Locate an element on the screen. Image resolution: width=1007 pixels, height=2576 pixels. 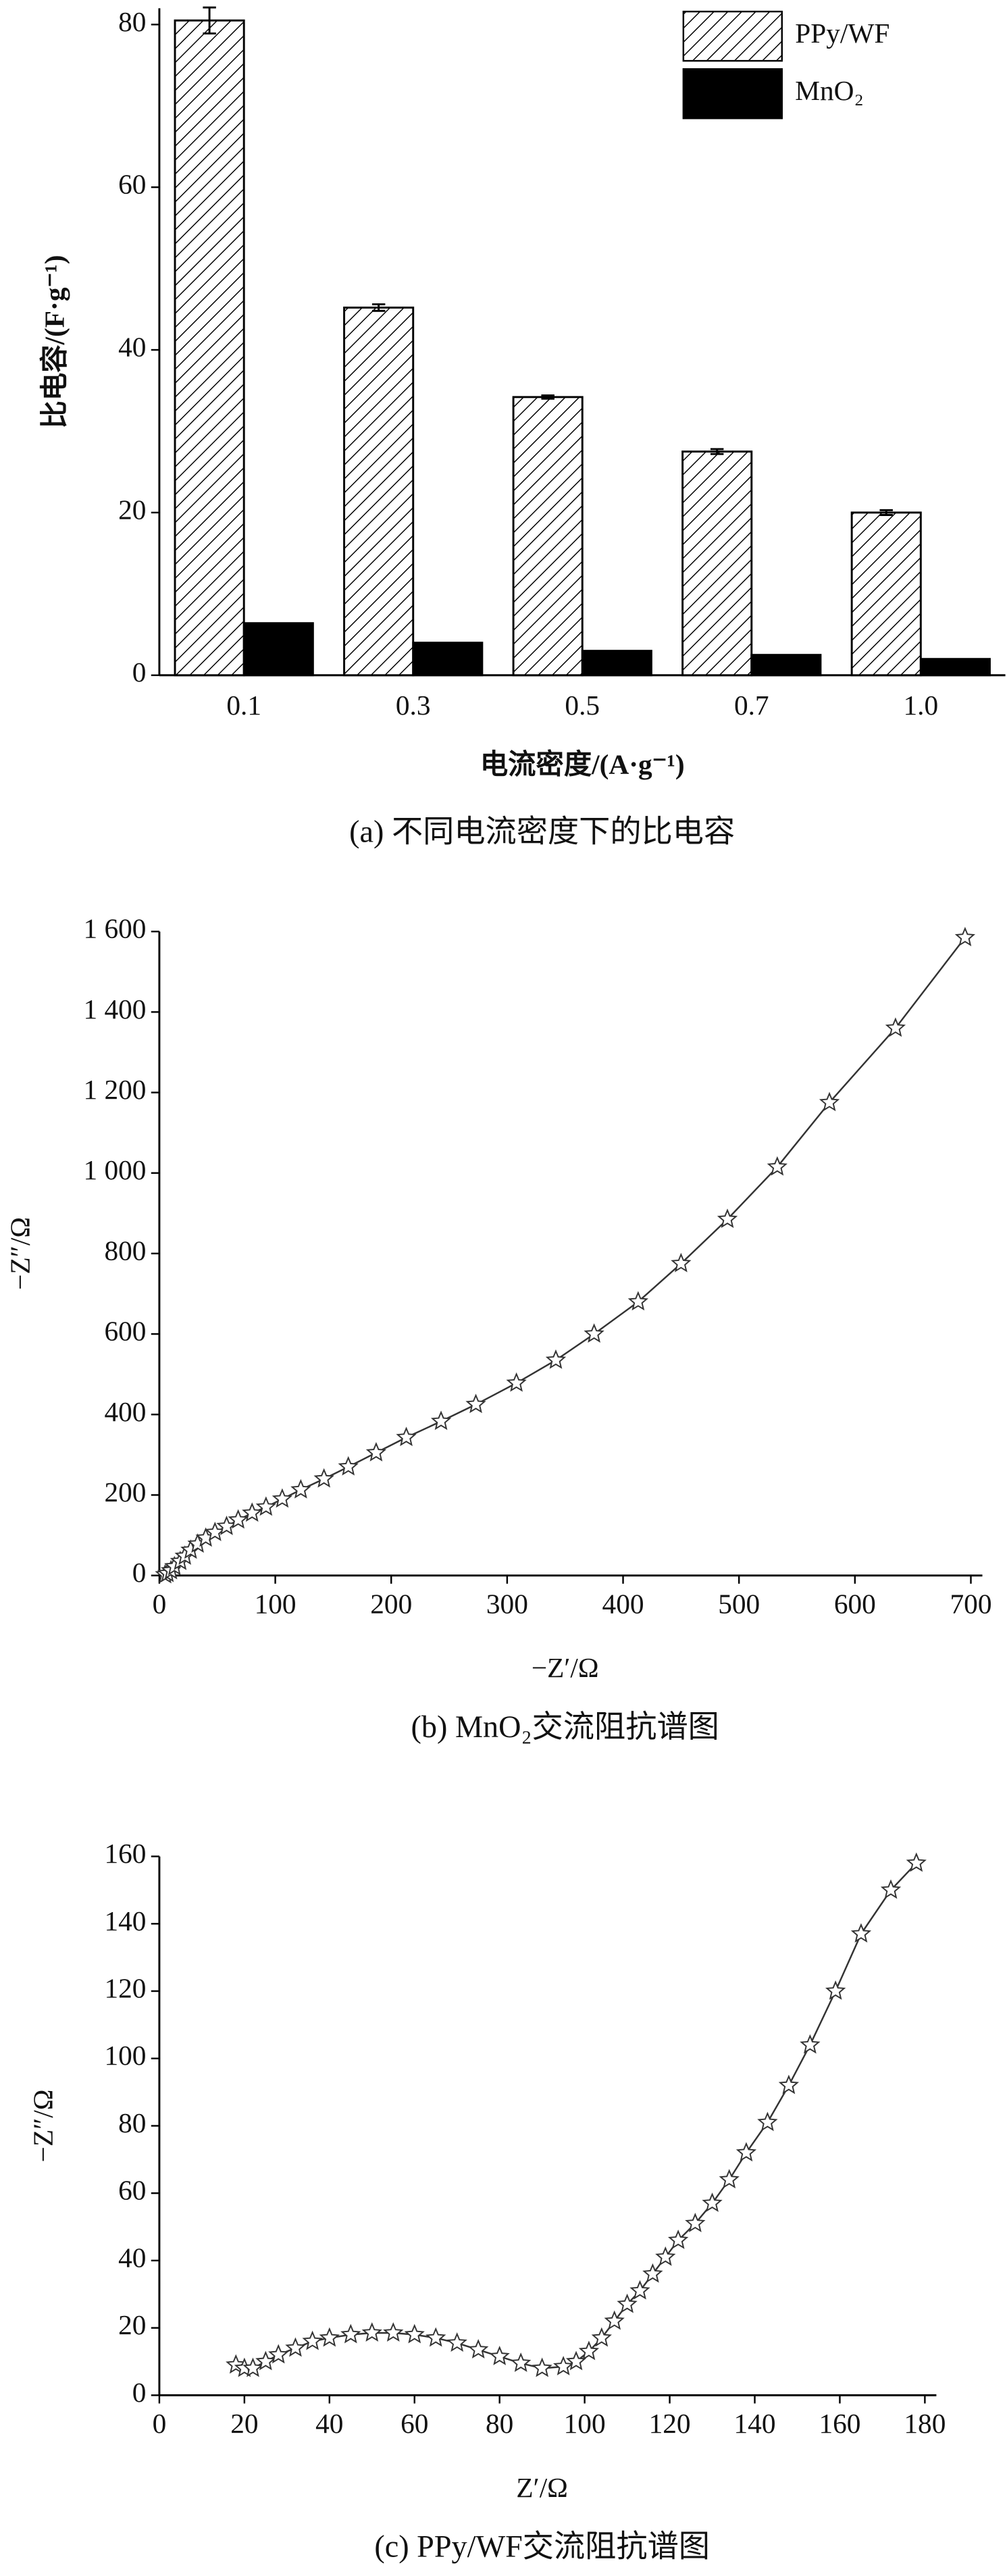
y-tick-label: 100 is located at coordinates (125, 2055).